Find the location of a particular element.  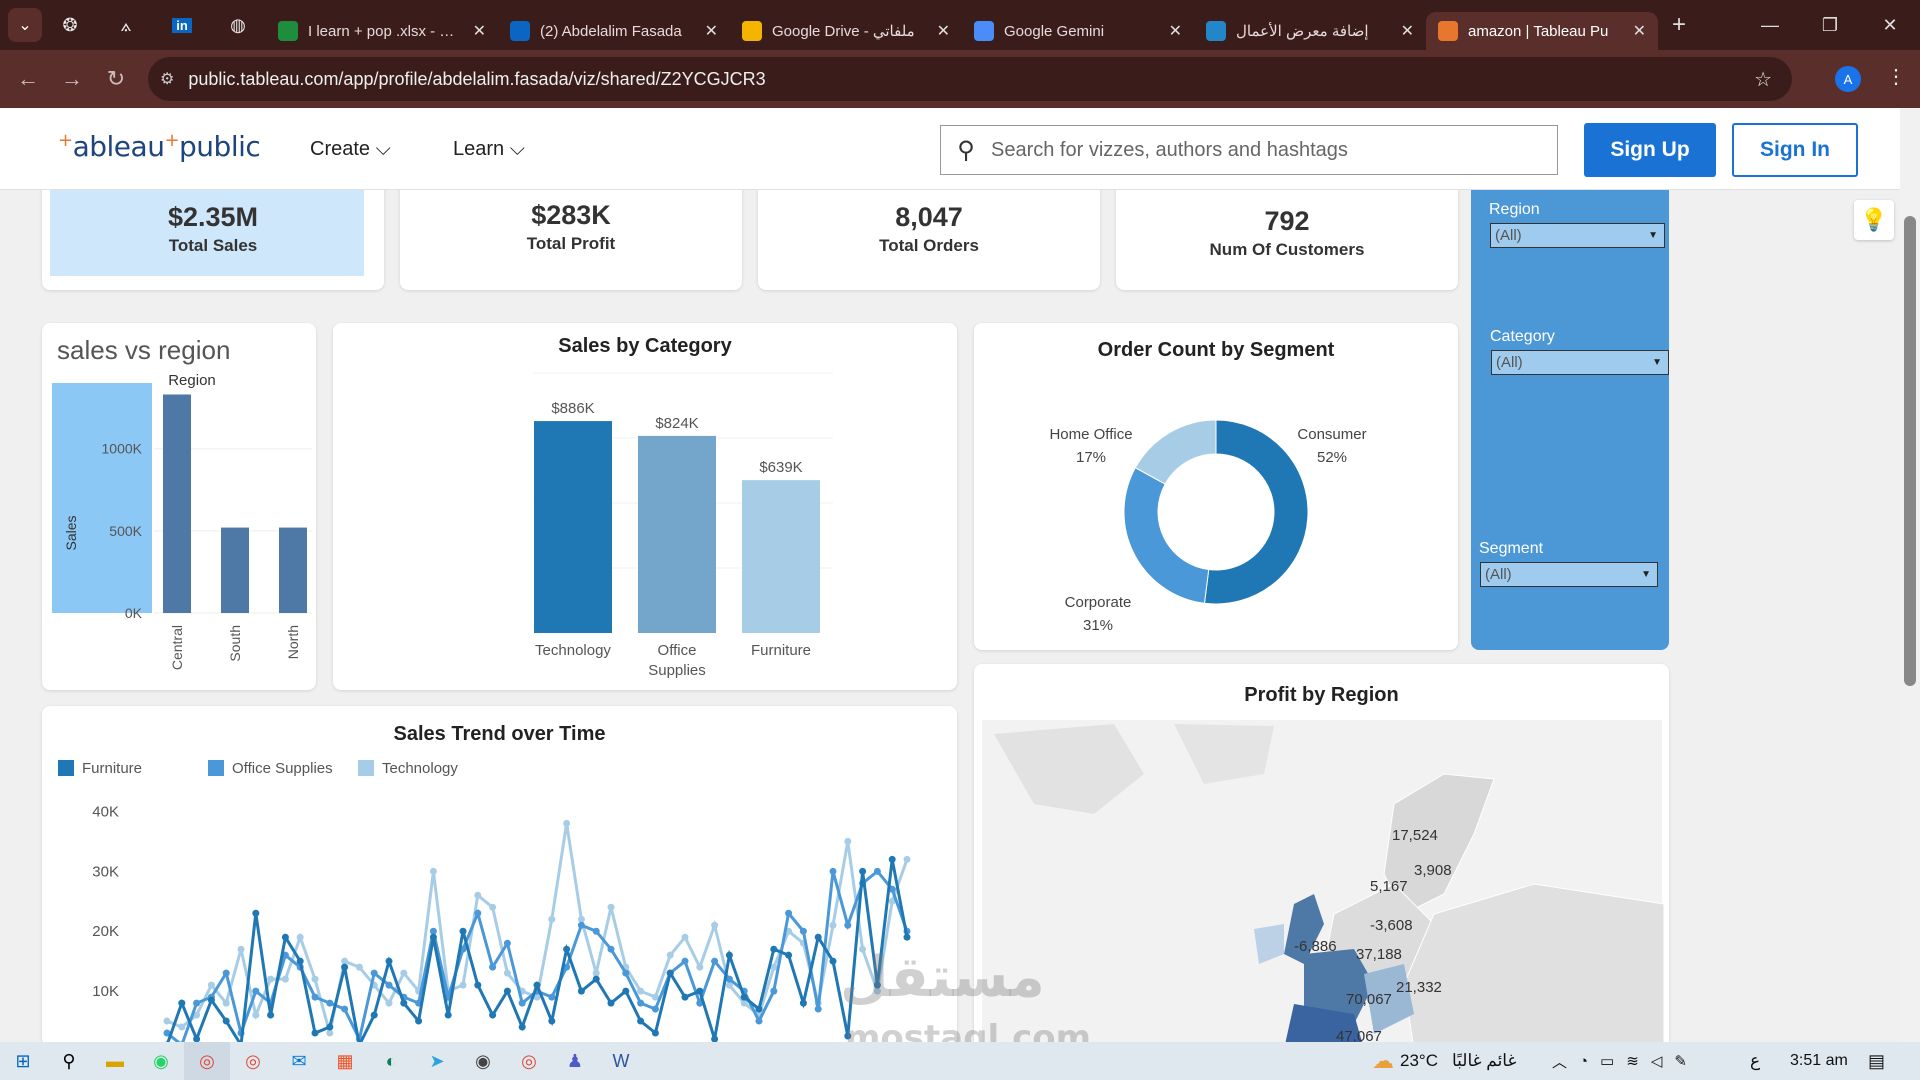

donut-slice is located at coordinates (1166, 535).